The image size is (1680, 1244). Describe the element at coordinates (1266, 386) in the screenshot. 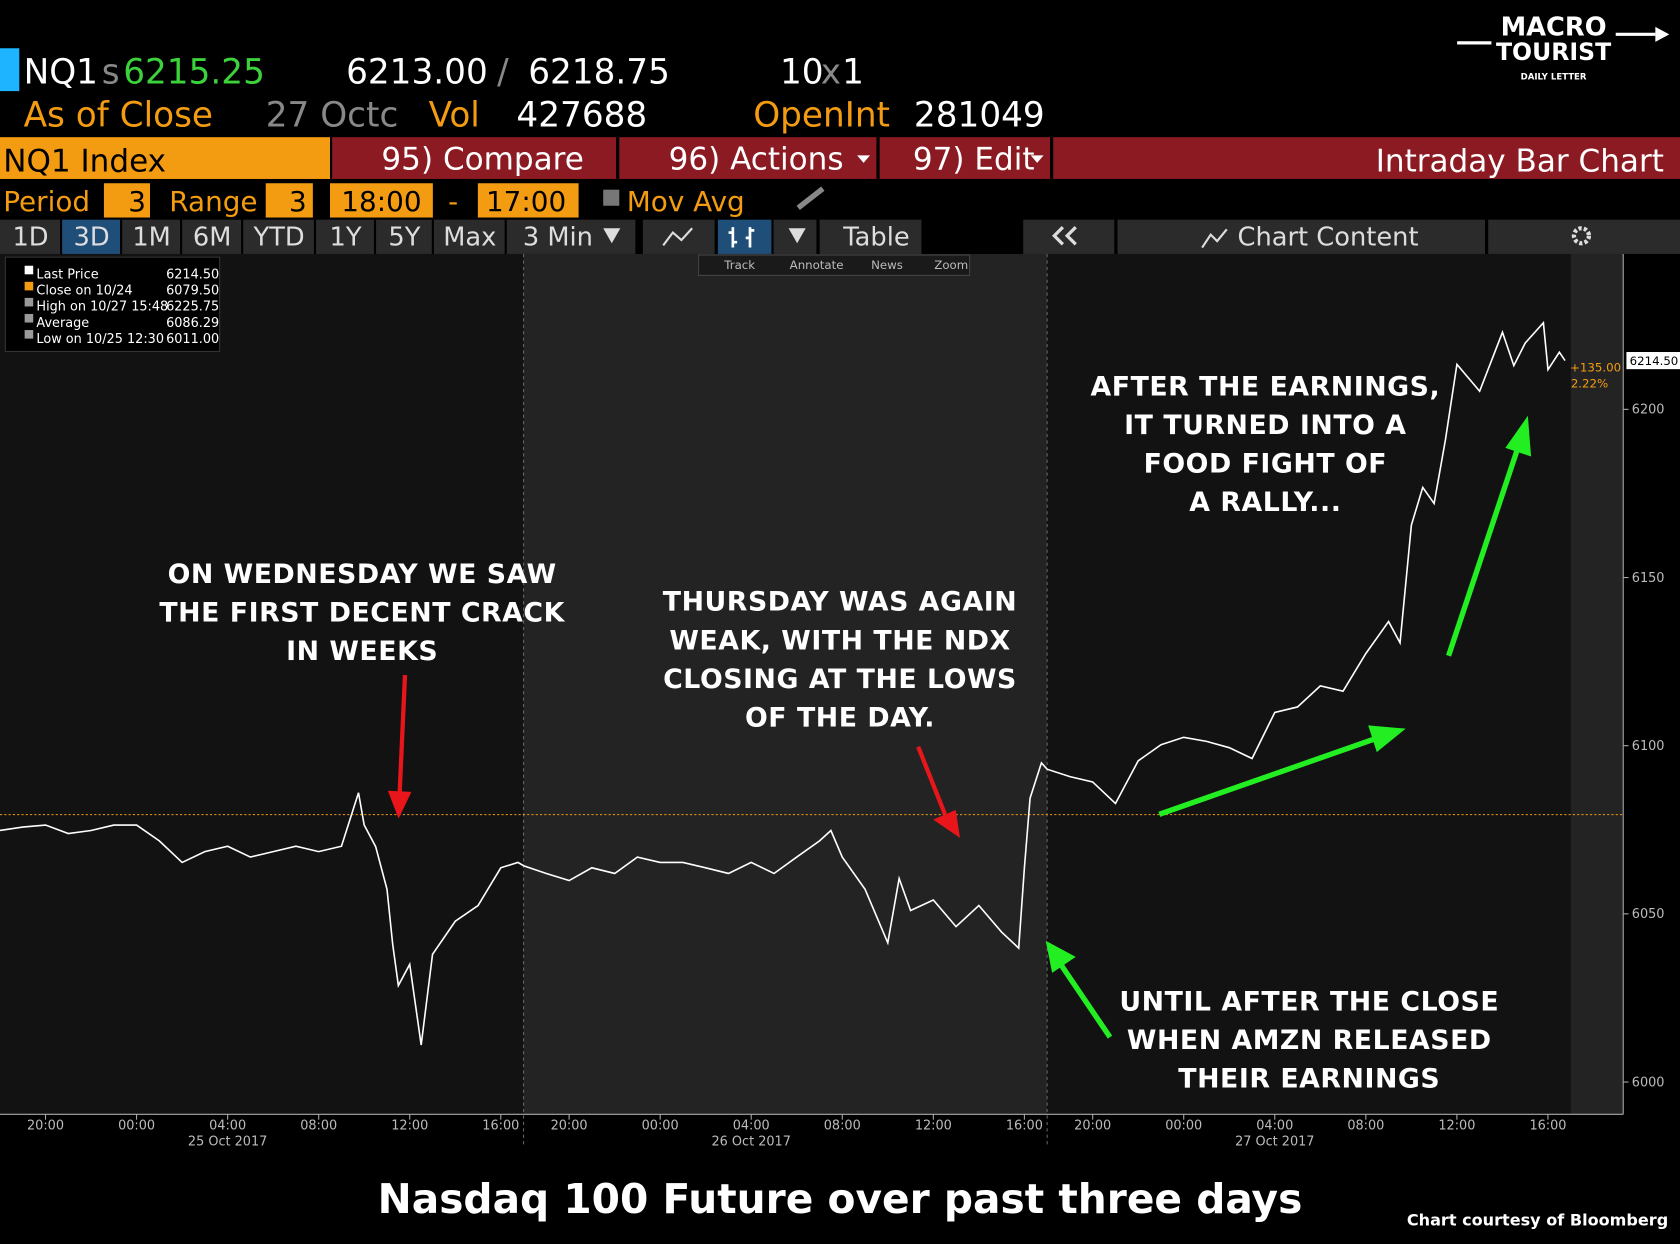

I see `annotation: AFTER THE EARNINGS,` at that location.